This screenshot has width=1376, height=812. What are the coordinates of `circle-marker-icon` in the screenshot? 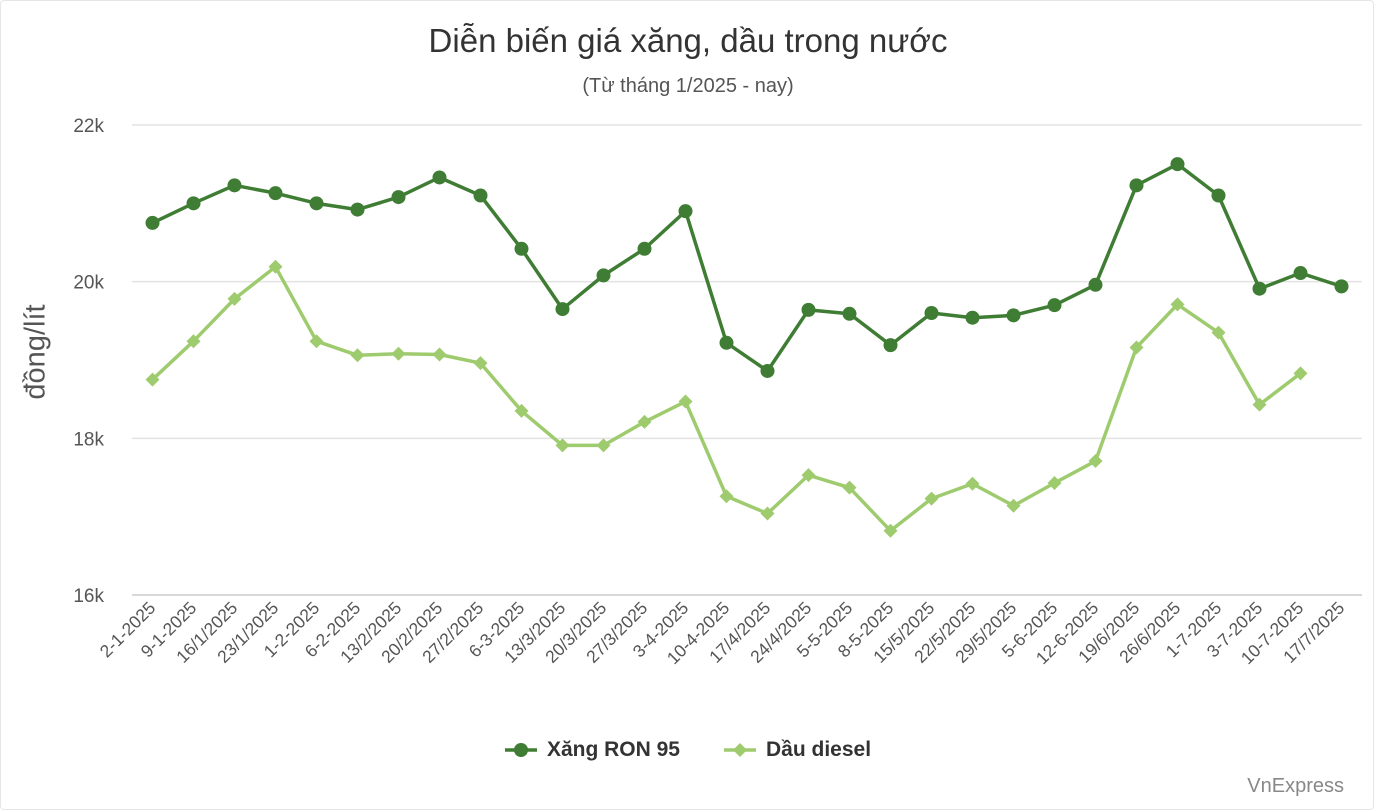 It's located at (520, 750).